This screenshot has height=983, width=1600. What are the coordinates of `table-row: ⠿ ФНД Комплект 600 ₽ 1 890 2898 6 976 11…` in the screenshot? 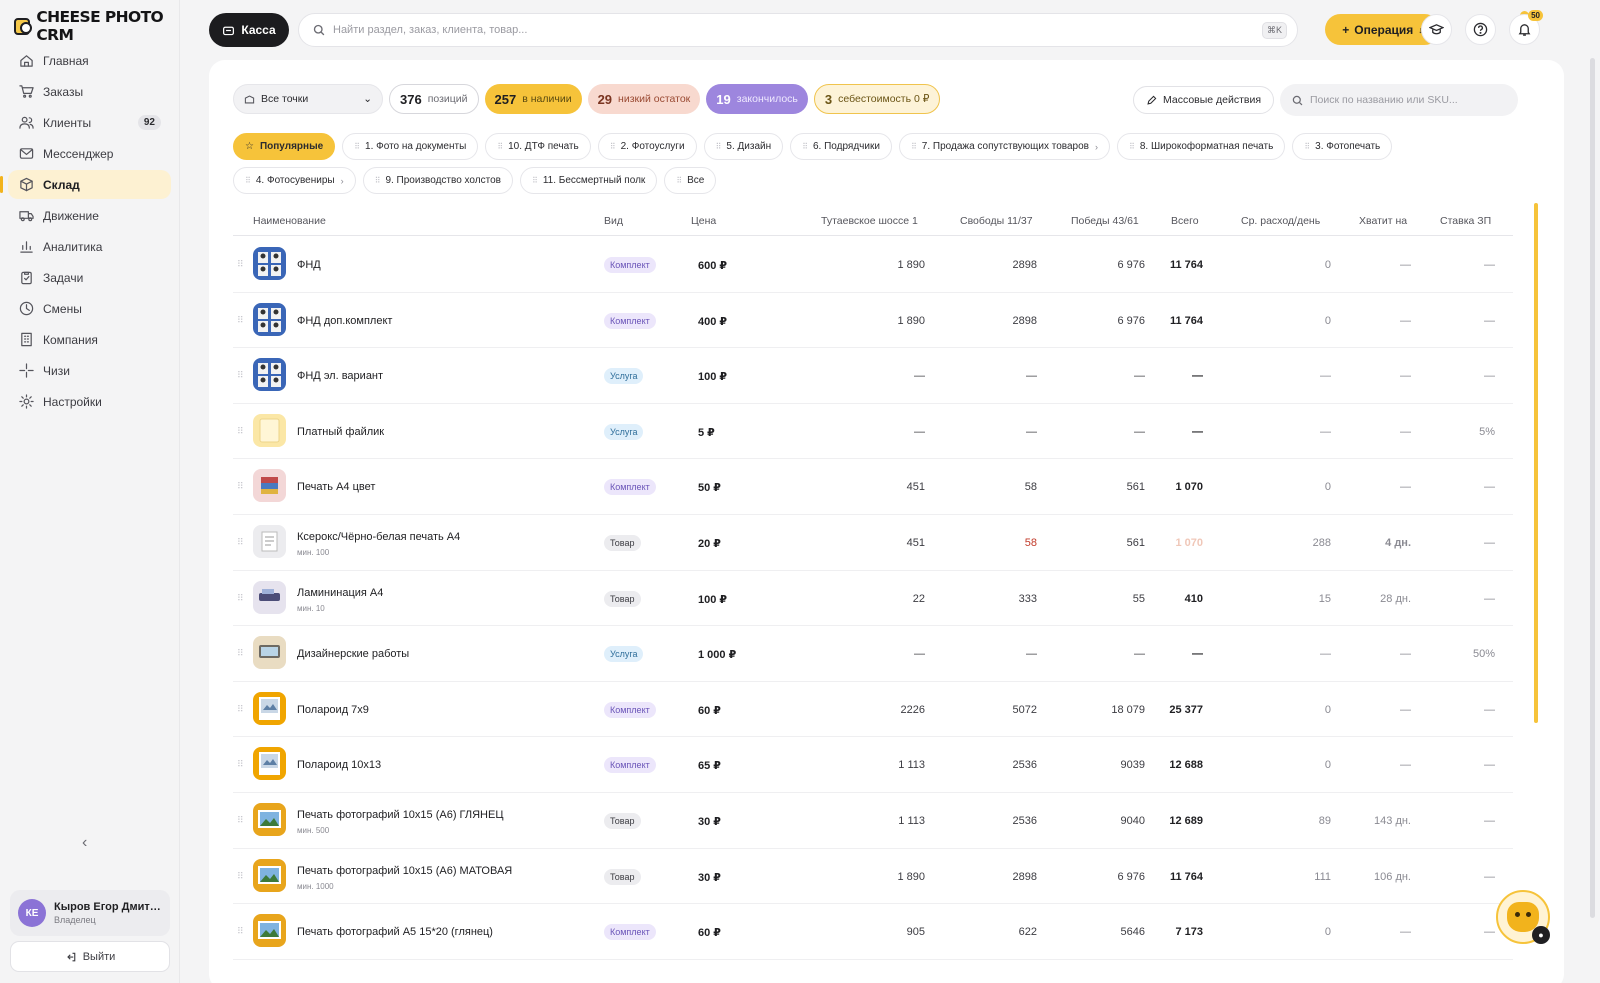 It's located at (873, 265).